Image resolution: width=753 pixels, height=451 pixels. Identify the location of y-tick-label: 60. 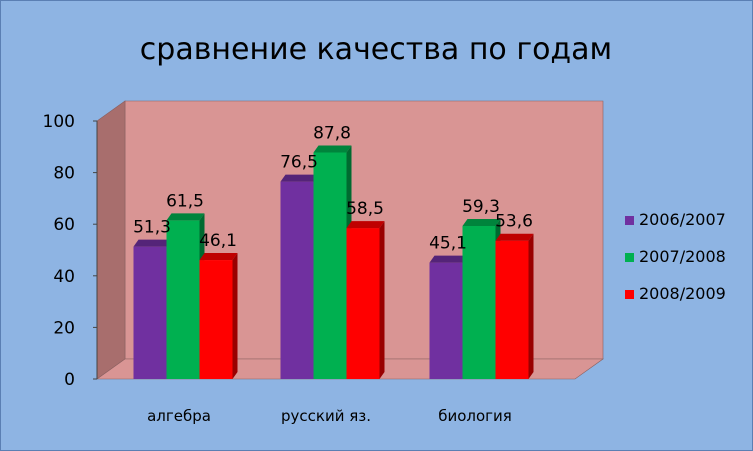
(64, 225).